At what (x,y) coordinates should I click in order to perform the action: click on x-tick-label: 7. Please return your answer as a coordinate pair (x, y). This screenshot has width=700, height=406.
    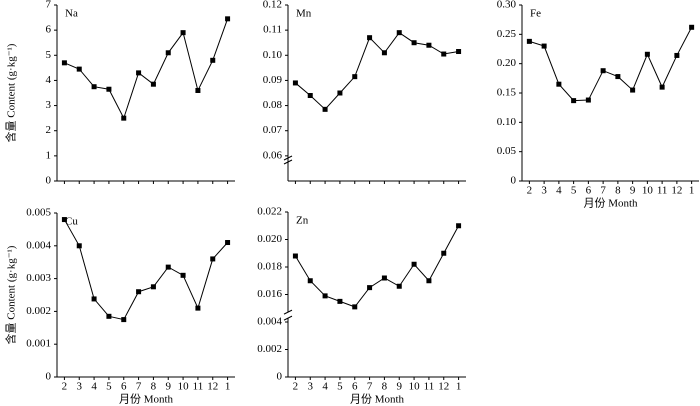
    Looking at the image, I should click on (370, 387).